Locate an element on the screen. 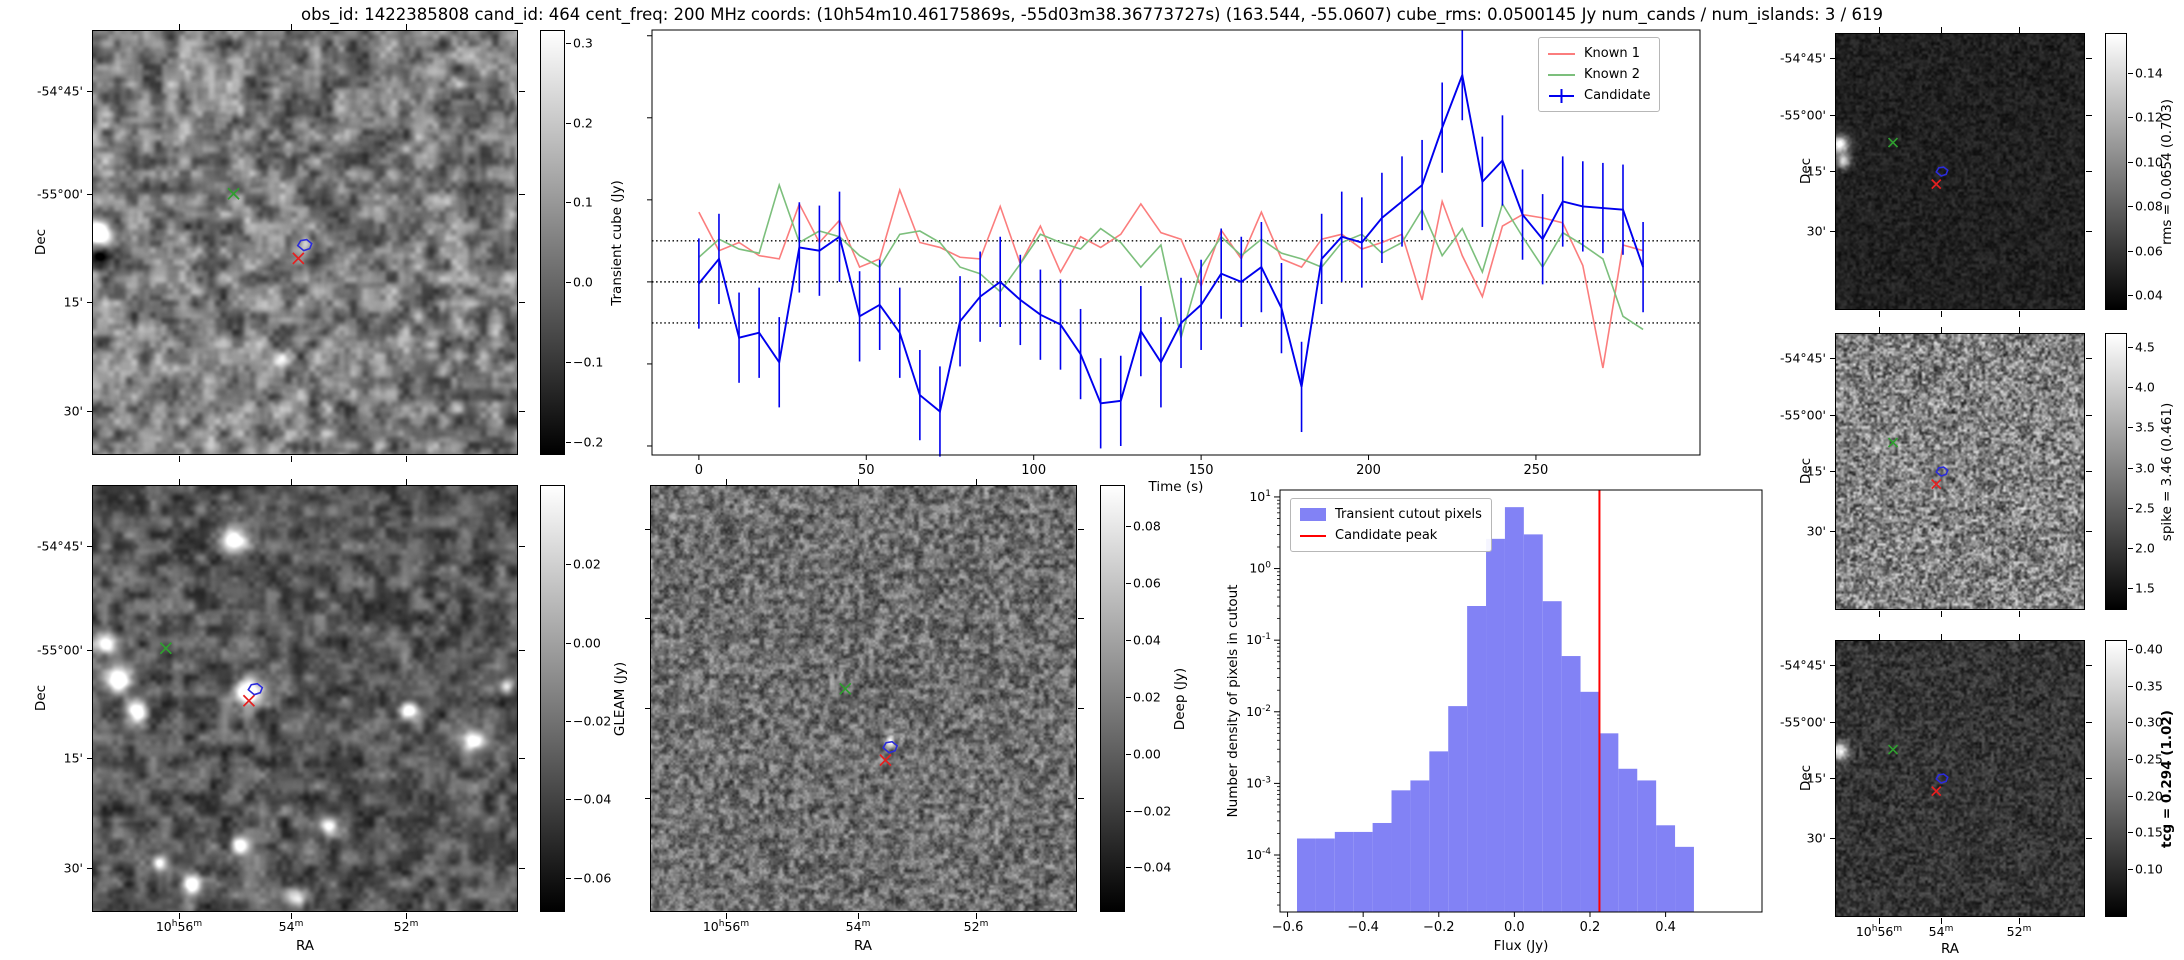 This screenshot has height=960, width=2184. colorbar-tick-label: 0.1 is located at coordinates (583, 202).